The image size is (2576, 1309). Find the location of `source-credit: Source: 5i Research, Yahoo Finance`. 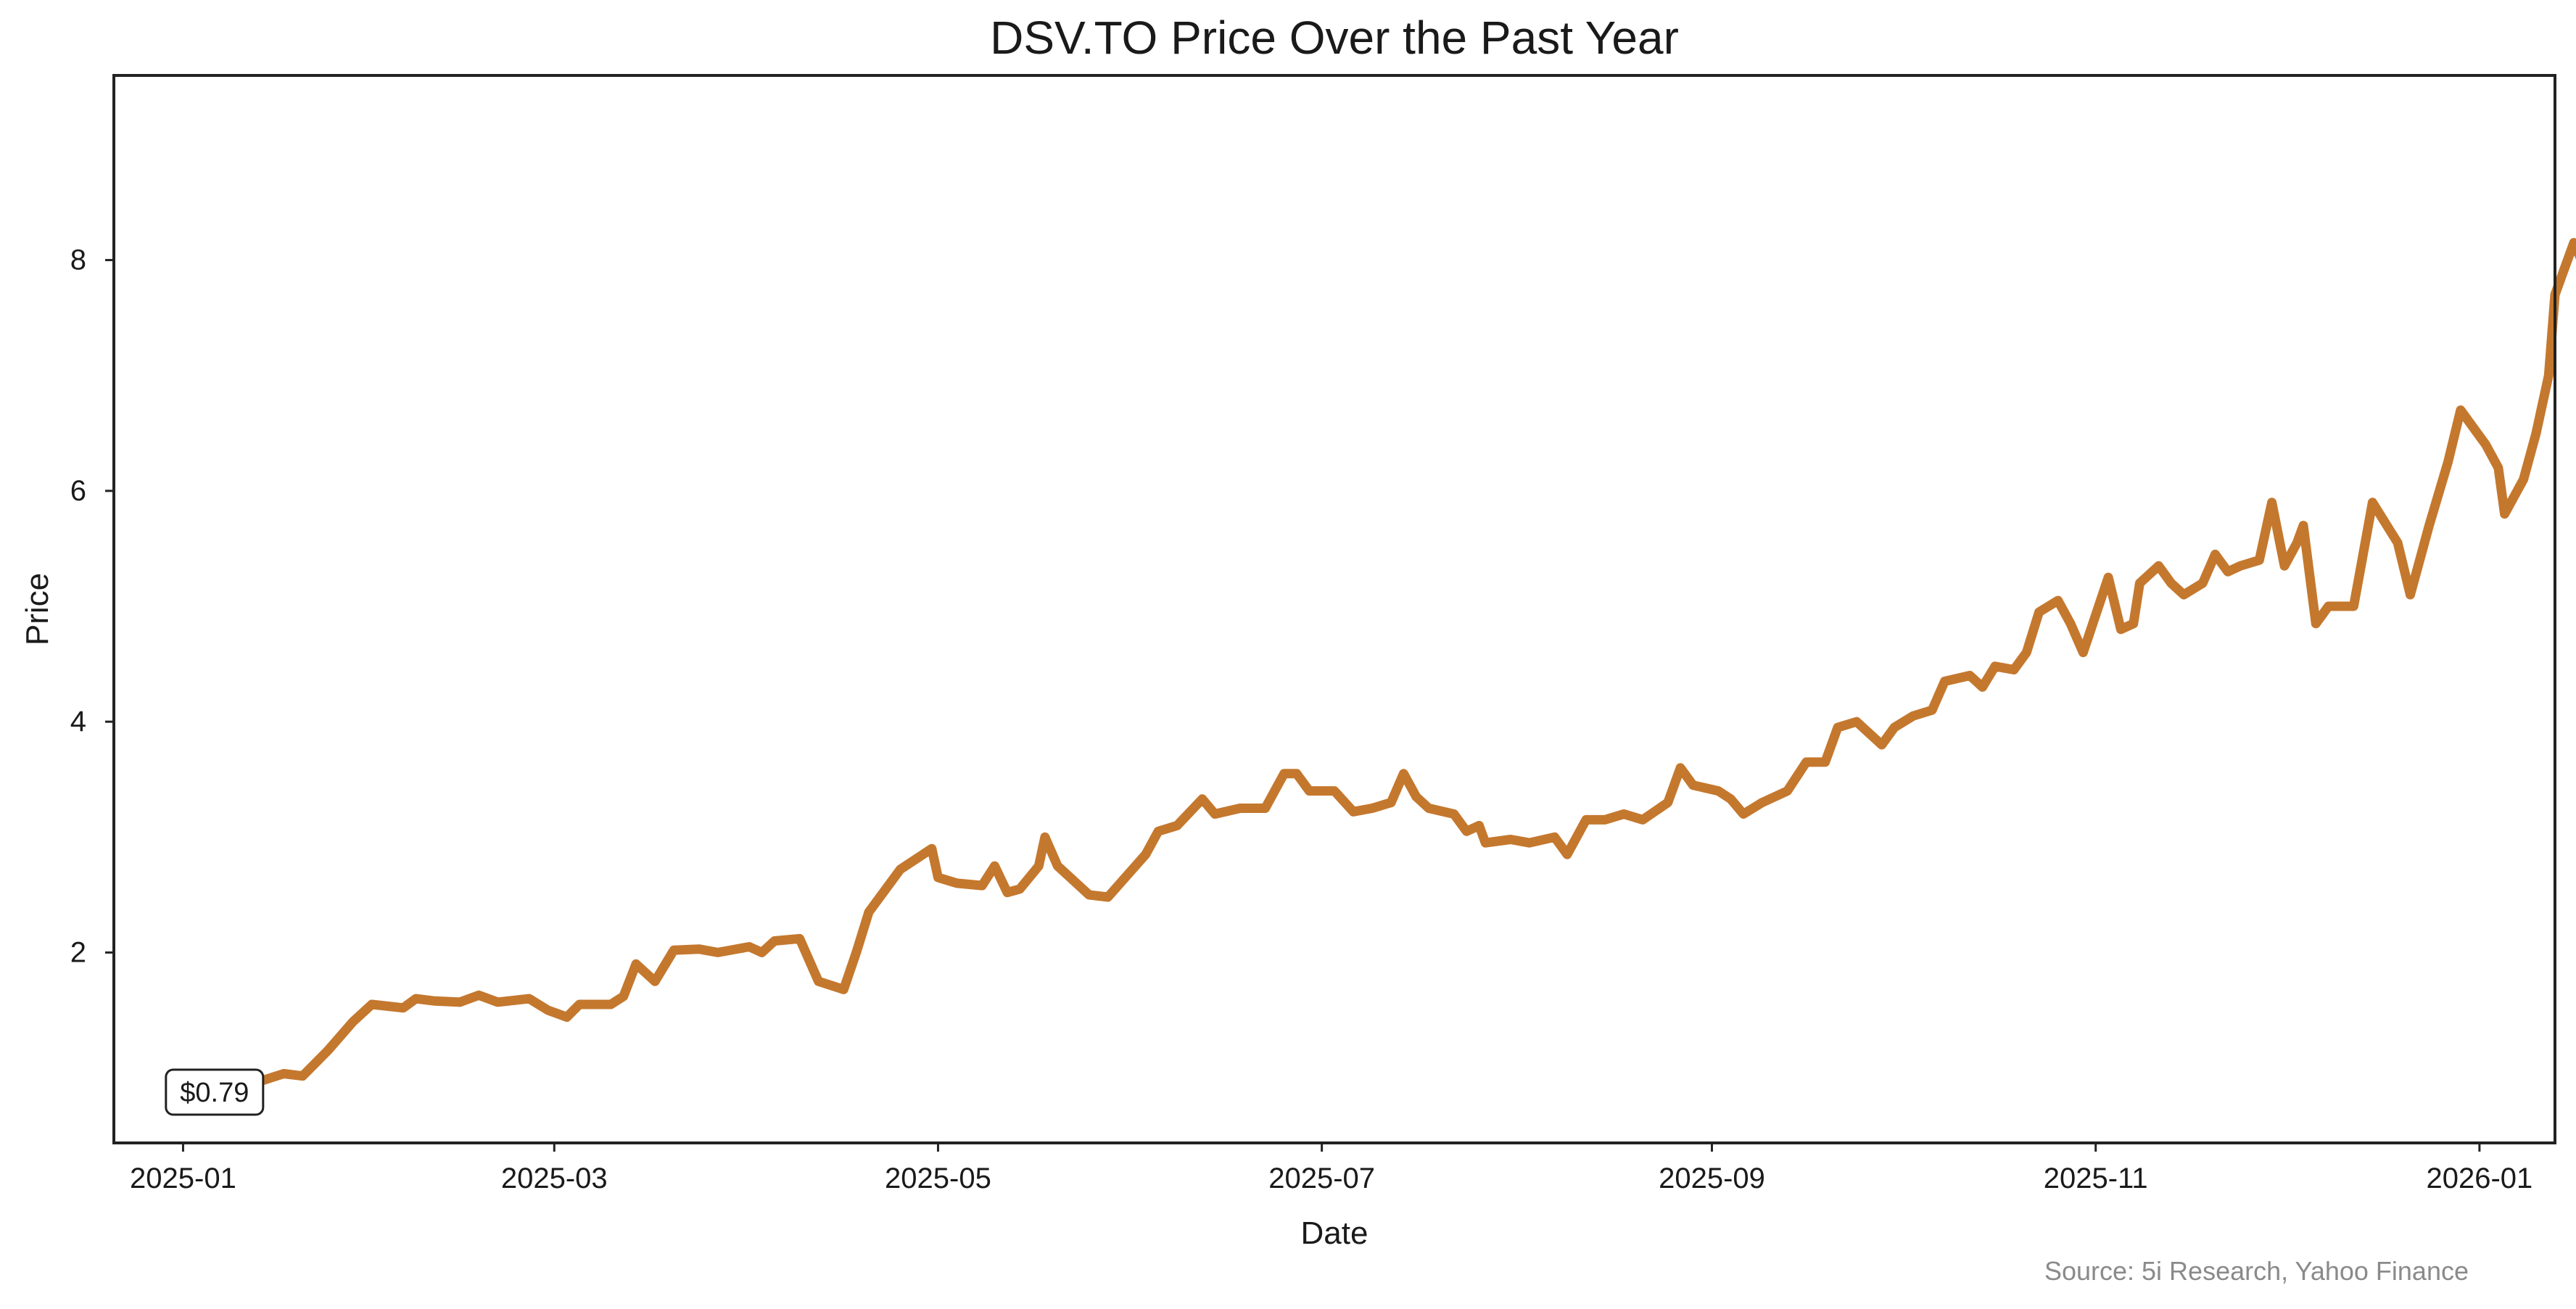

source-credit: Source: 5i Research, Yahoo Finance is located at coordinates (2256, 1271).